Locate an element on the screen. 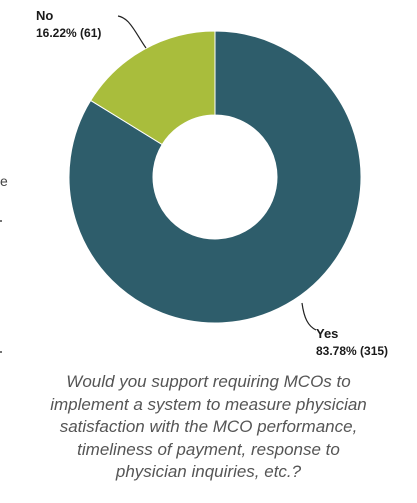  leader-line-yes is located at coordinates (309, 316).